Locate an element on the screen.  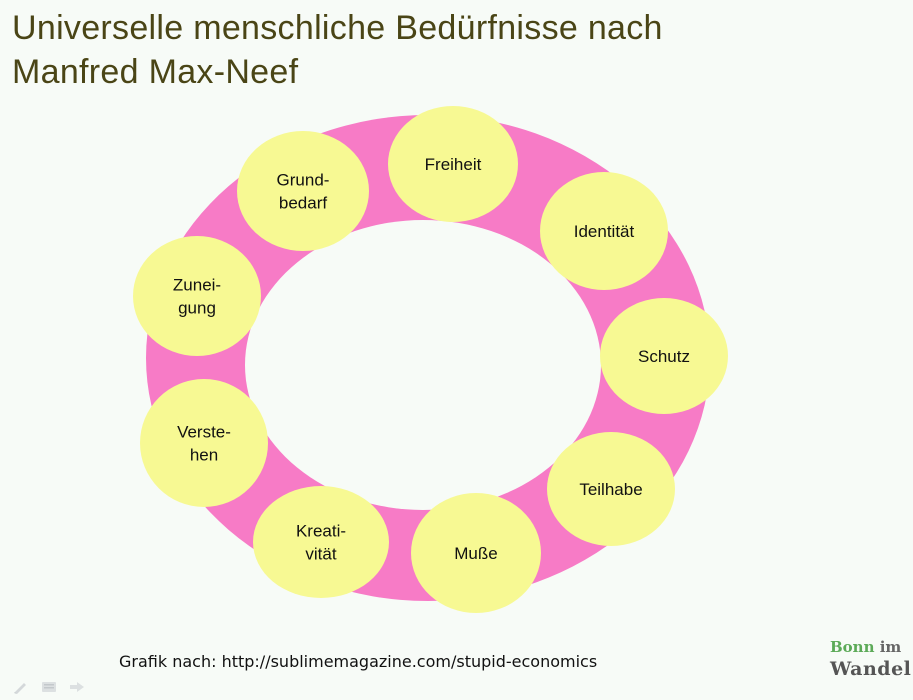
node-grundbedarf-label: bedarf is located at coordinates (303, 203).